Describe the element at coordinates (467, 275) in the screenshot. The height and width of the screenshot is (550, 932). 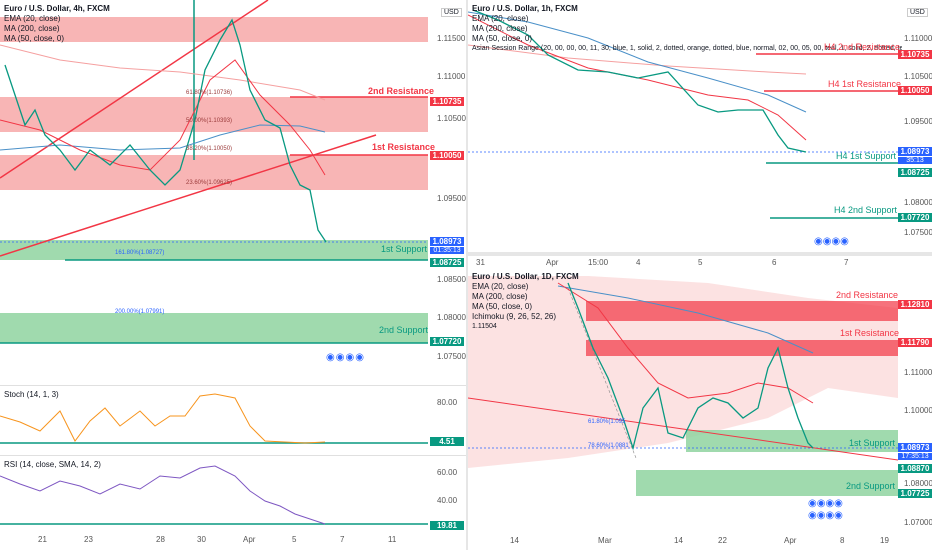
I see `panel-divider-vertical` at that location.